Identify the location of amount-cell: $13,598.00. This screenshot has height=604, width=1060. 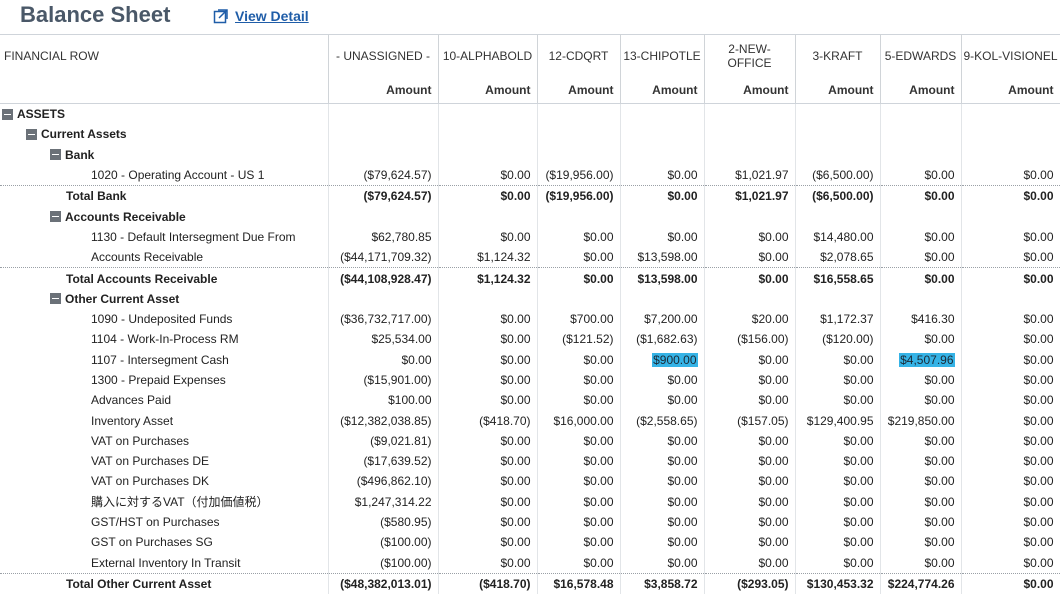
(662, 278).